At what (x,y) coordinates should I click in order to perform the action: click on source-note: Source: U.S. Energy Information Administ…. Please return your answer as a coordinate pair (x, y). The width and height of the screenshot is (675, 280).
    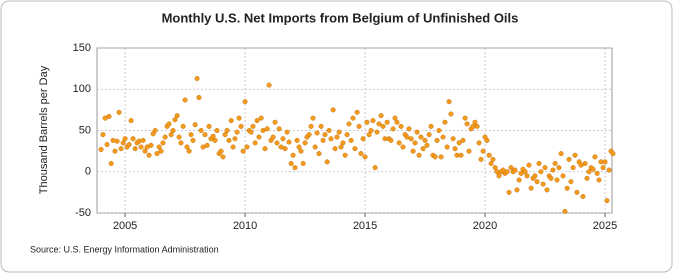
    Looking at the image, I should click on (124, 249).